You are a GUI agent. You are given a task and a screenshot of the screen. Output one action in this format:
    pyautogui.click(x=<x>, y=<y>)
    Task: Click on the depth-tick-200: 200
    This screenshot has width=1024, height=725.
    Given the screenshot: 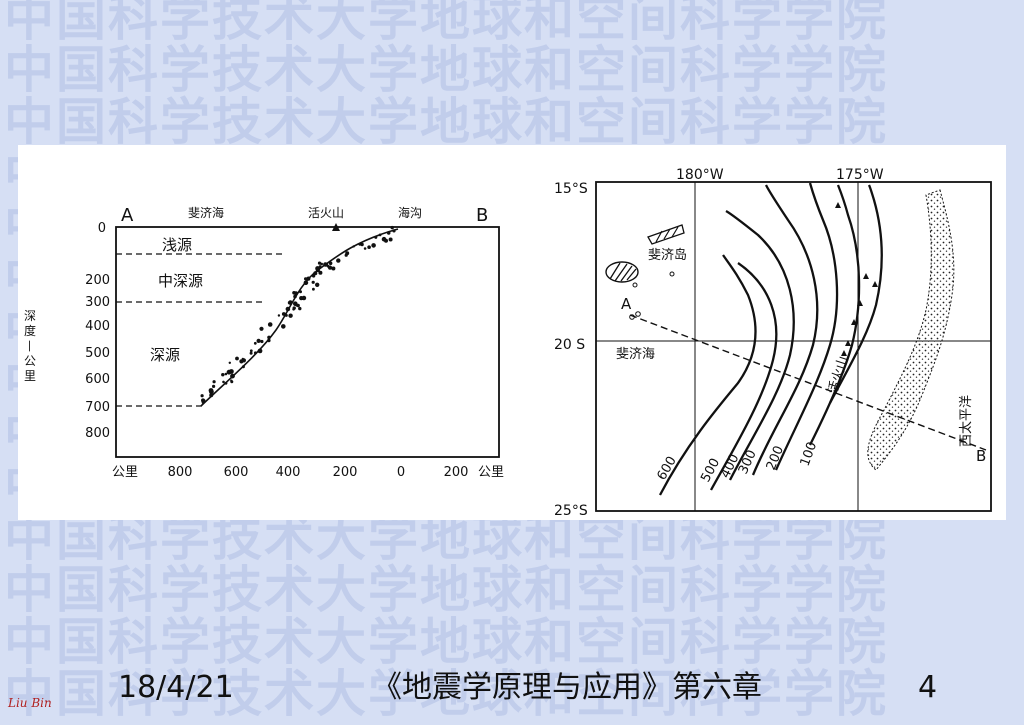 What is the action you would take?
    pyautogui.click(x=97, y=280)
    